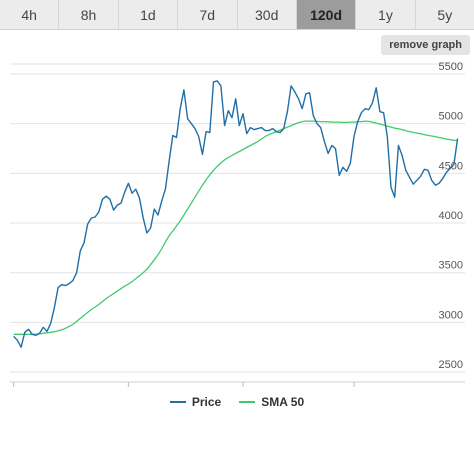  I want to click on y-tick-label: 3000, so click(451, 315).